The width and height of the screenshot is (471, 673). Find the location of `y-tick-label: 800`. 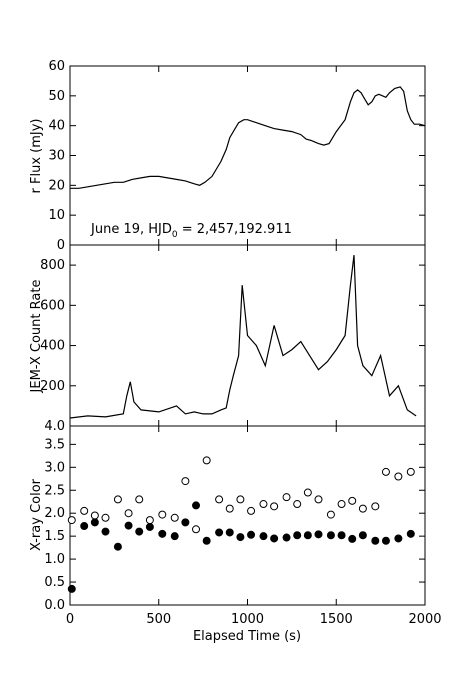

y-tick-label: 800 is located at coordinates (52, 265).